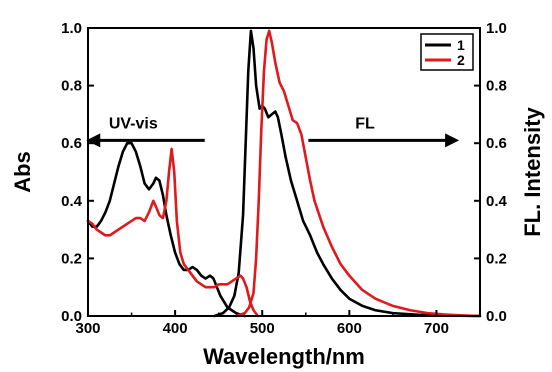 The image size is (552, 372). I want to click on uv-vis-arrow-head, so click(93, 140).